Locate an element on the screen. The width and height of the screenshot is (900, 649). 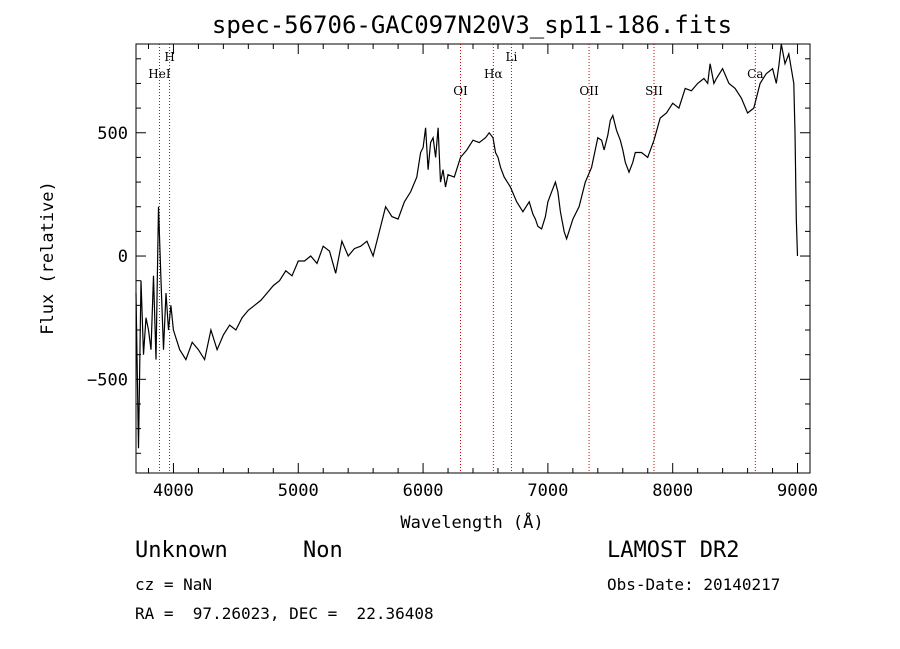
marker-label-0: HeI is located at coordinates (159, 74).